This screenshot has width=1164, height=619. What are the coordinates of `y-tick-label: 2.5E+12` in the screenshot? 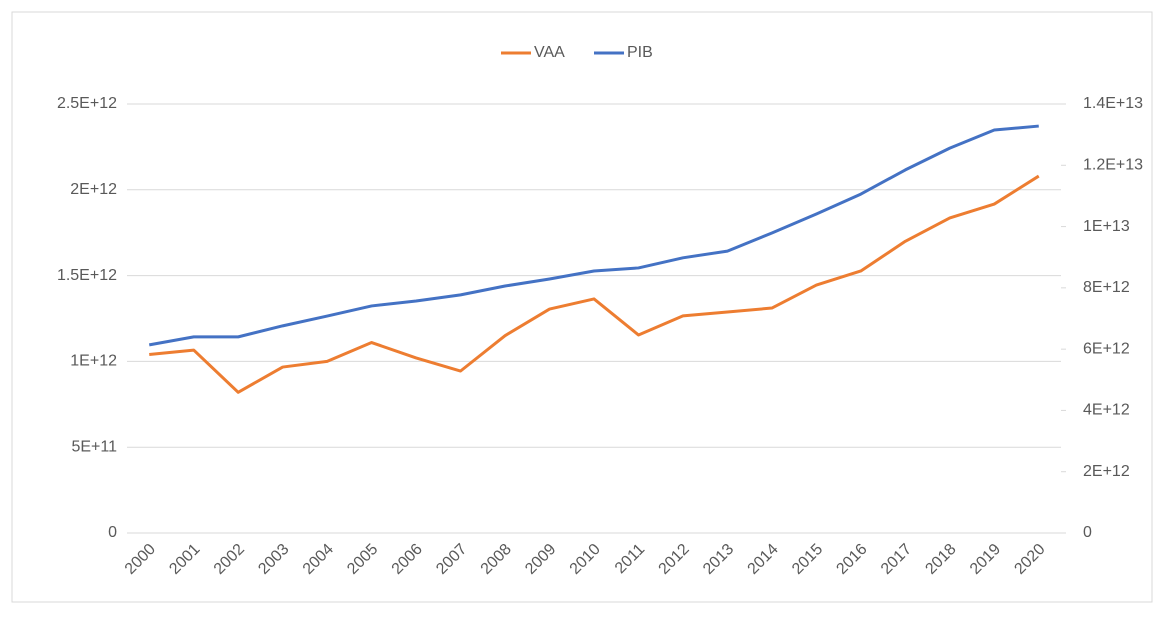 It's located at (87, 103).